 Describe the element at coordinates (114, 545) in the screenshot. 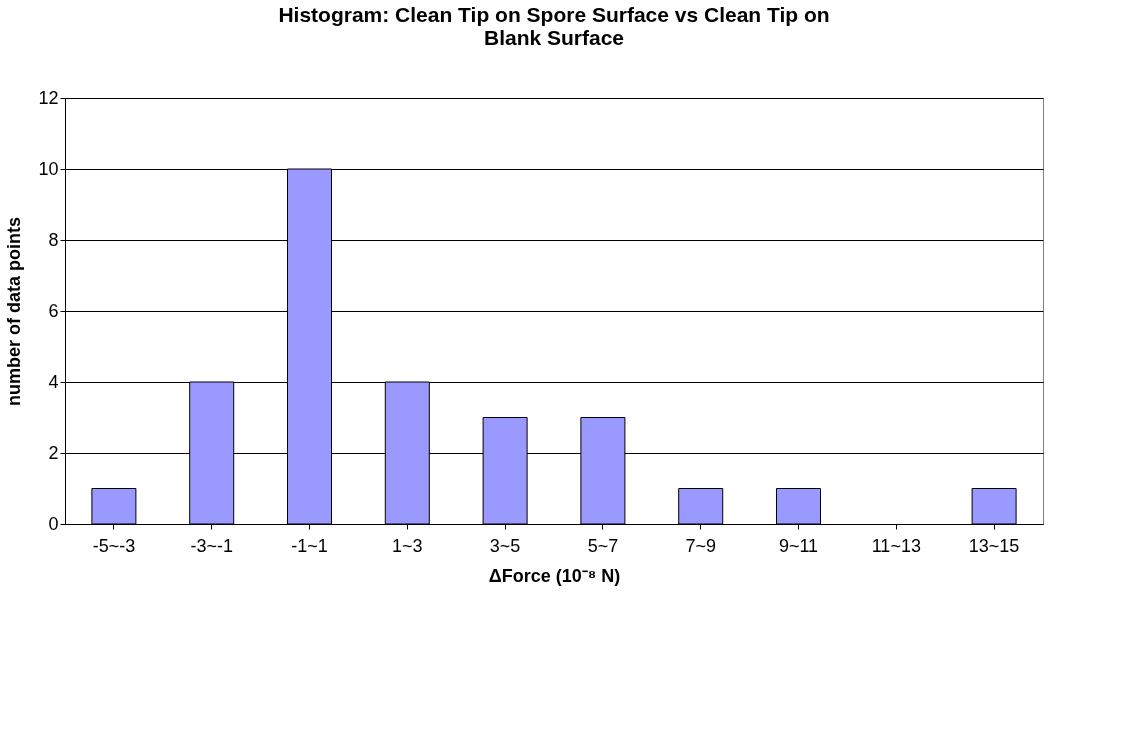

I see `x-tick-label: -5~-3` at that location.